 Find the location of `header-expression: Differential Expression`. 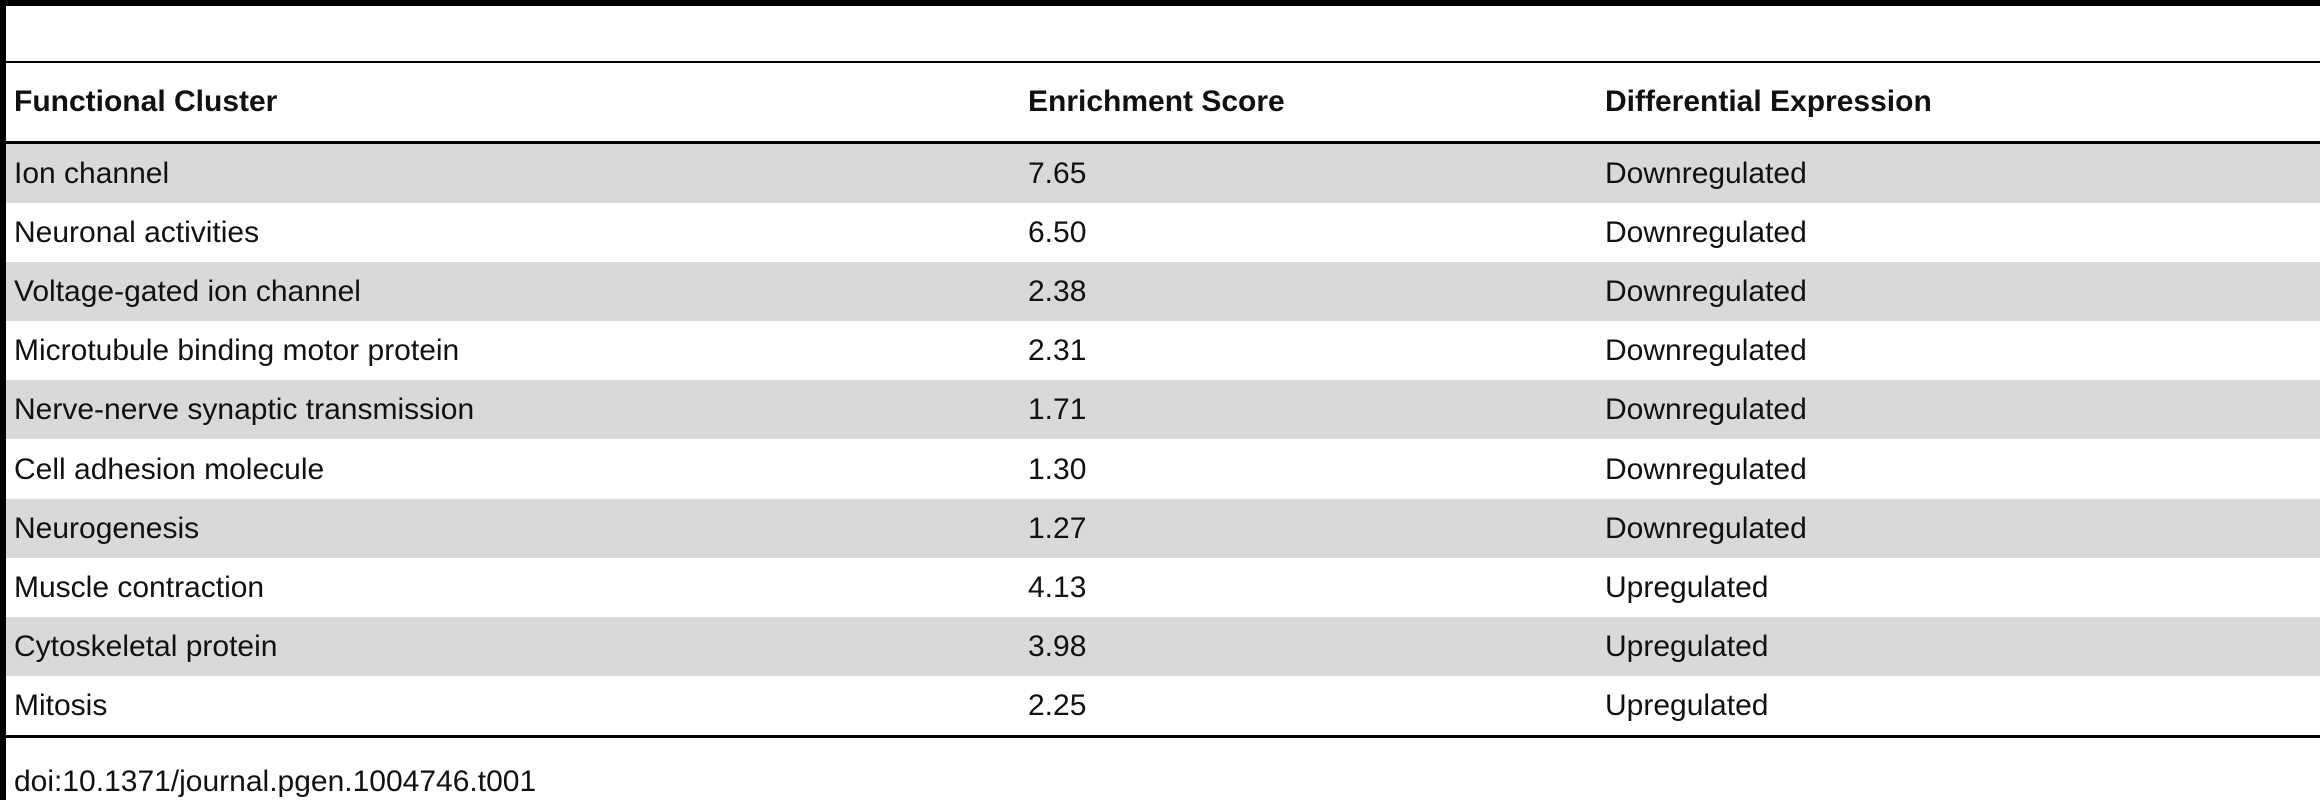

header-expression: Differential Expression is located at coordinates (1768, 101).